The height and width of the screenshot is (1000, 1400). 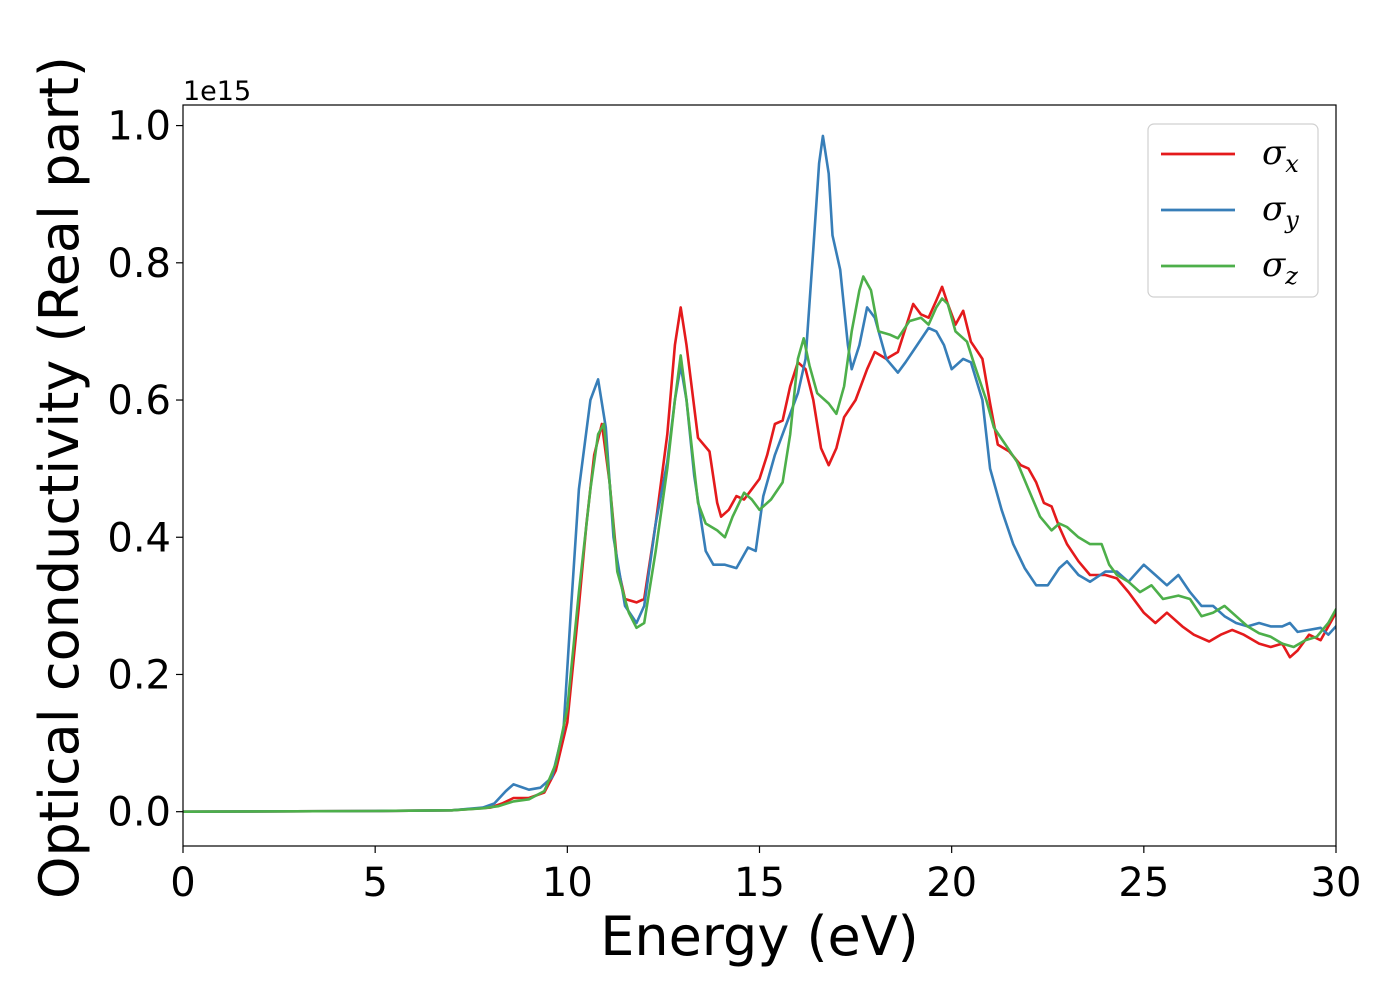 What do you see at coordinates (951, 883) in the screenshot?
I see `x-tick-label: 20` at bounding box center [951, 883].